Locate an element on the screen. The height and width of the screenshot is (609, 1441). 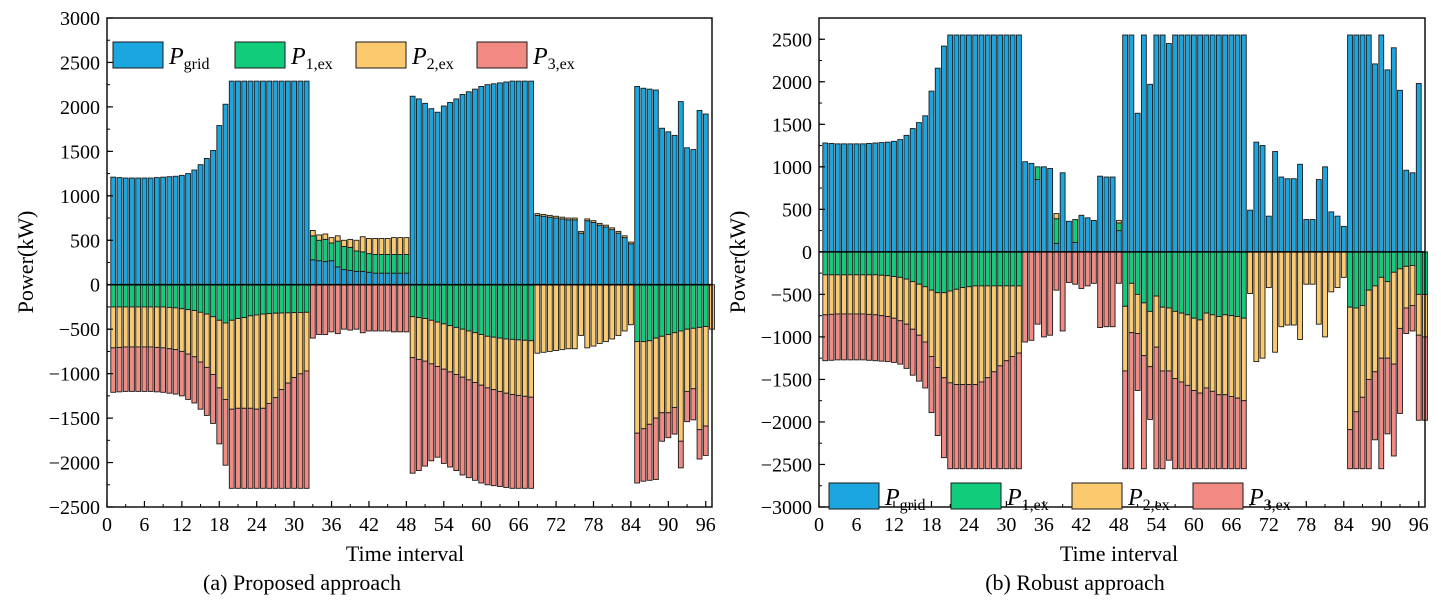
xtick-label: 66 is located at coordinates (1231, 525).